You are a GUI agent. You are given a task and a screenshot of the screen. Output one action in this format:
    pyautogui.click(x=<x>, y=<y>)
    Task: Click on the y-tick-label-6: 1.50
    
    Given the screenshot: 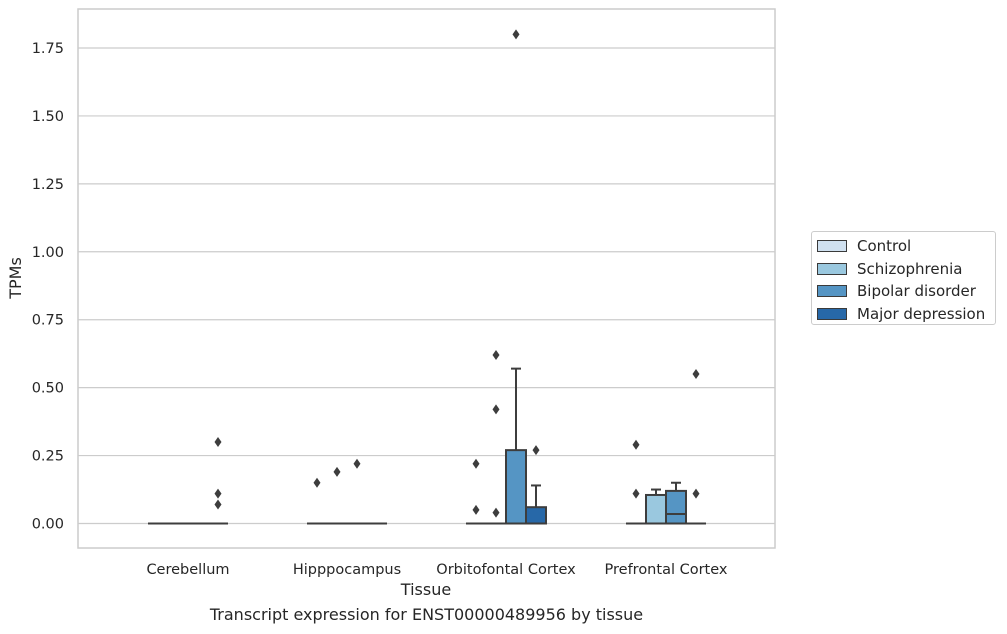 What is the action you would take?
    pyautogui.click(x=48, y=117)
    